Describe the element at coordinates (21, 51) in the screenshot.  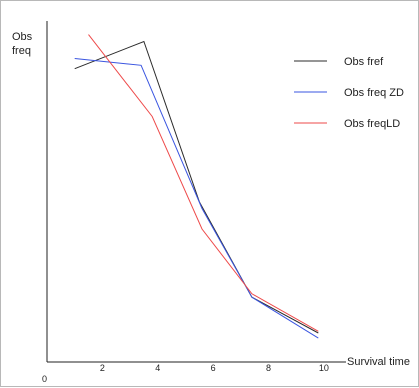
I see `y-axis-label-line2: freq` at that location.